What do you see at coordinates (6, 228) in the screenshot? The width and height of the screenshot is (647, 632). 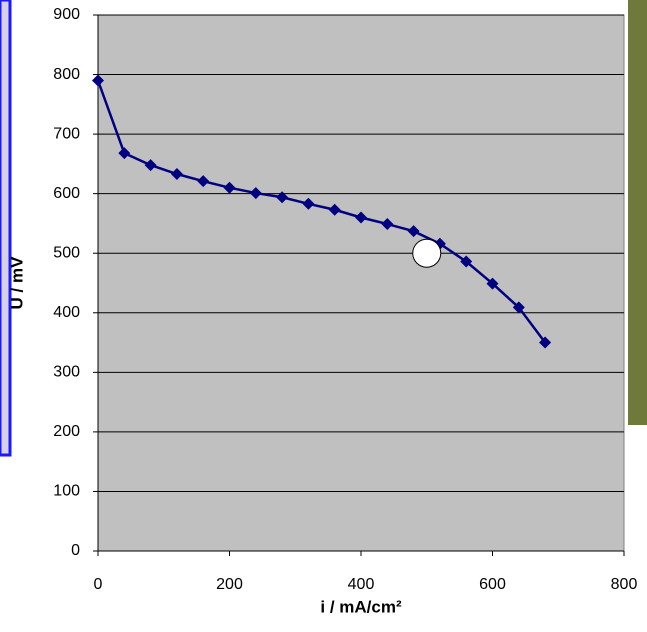 I see `background-image-edge` at bounding box center [6, 228].